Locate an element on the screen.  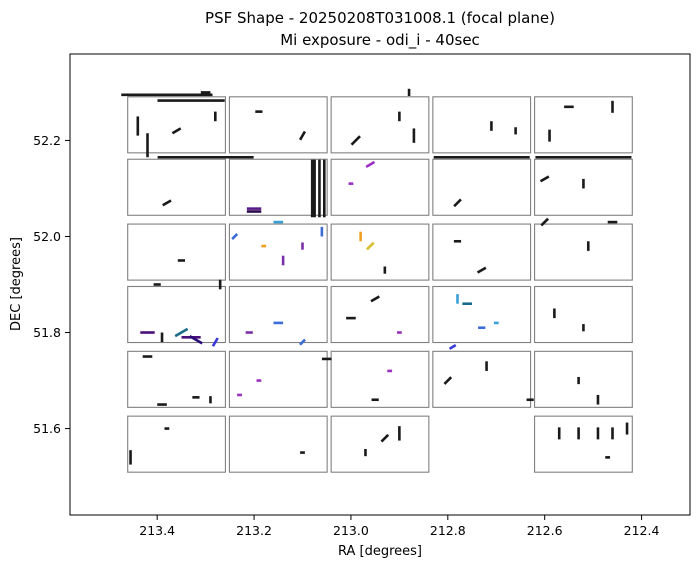
y-tick-label: 51.8 is located at coordinates (47, 332).